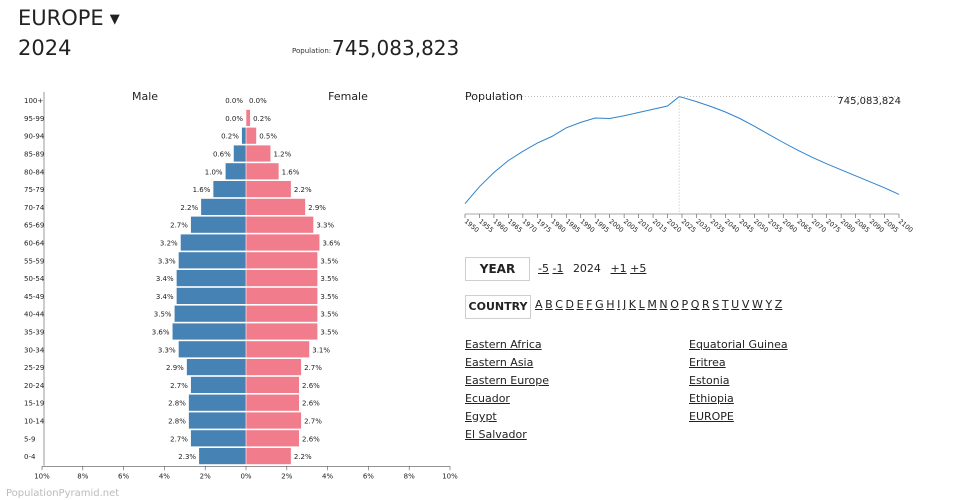  What do you see at coordinates (503, 344) in the screenshot?
I see `country-link-eastern-africa: Eastern Africa` at bounding box center [503, 344].